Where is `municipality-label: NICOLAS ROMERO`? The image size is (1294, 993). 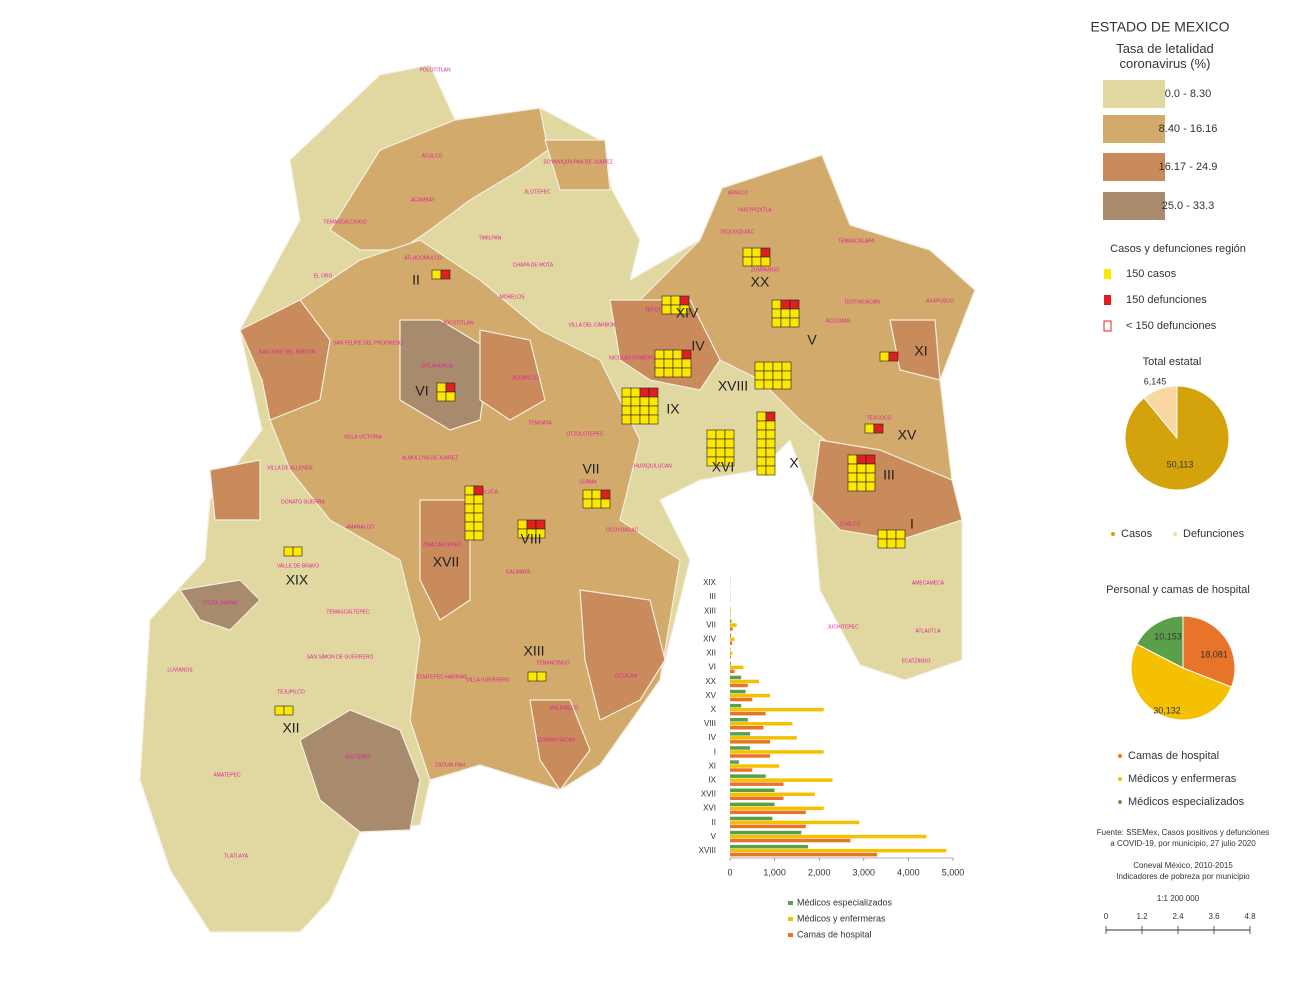 municipality-label: NICOLAS ROMERO is located at coordinates (632, 358).